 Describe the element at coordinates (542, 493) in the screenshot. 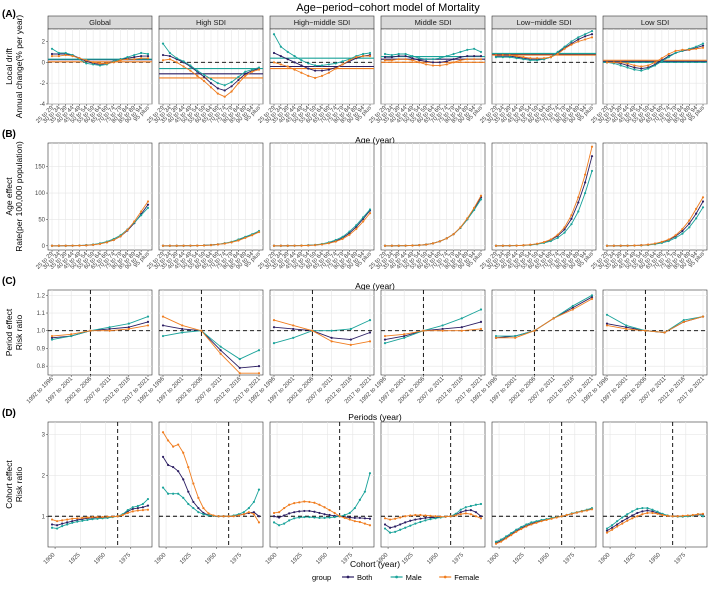

I see `panel-D-5: 1900 1925 1950 1975` at that location.